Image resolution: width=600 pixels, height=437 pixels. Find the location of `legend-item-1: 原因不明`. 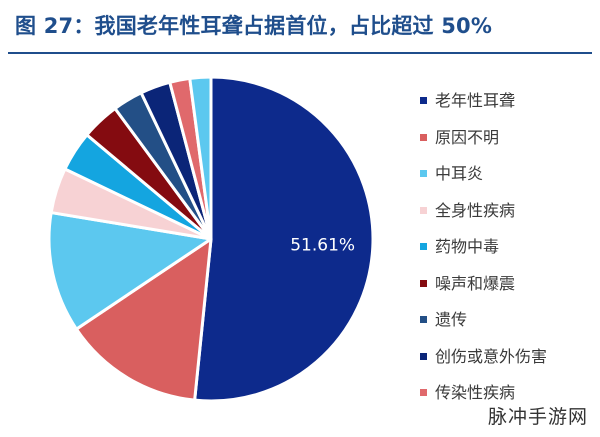

legend-item-1: 原因不明 is located at coordinates (507, 141).